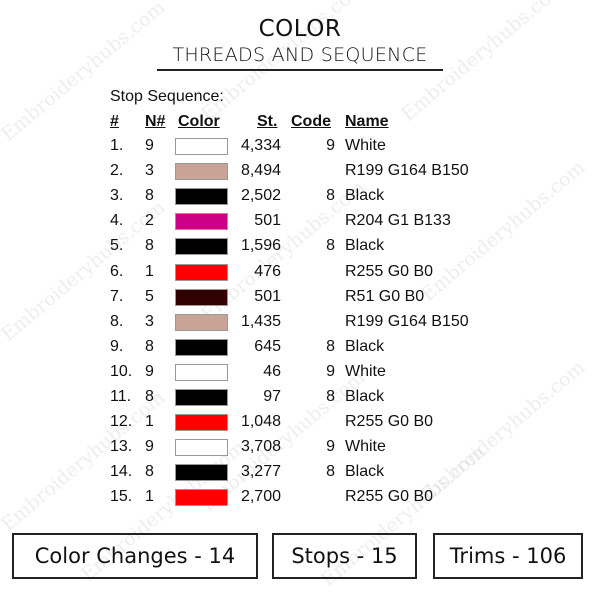 The image size is (600, 600). What do you see at coordinates (199, 121) in the screenshot?
I see `column-header-color: Color` at bounding box center [199, 121].